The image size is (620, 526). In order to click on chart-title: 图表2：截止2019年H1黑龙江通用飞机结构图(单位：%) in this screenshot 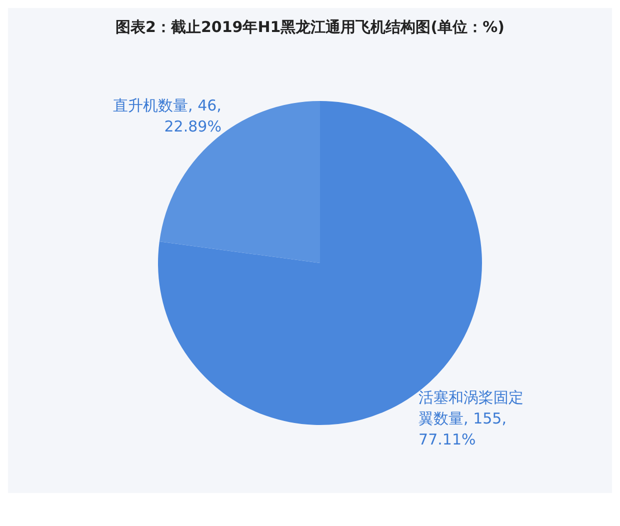, I will do `click(310, 27)`.